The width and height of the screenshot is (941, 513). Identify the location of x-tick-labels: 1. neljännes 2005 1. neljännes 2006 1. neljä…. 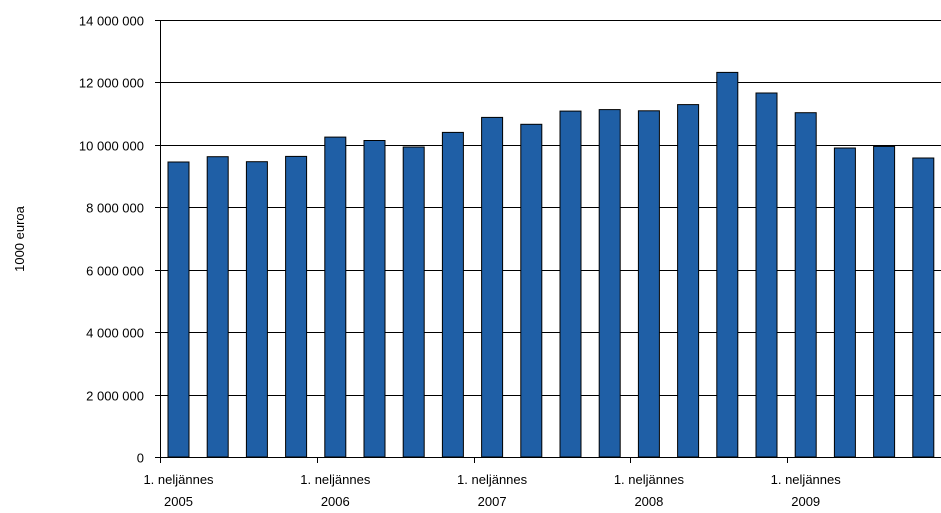
(492, 490).